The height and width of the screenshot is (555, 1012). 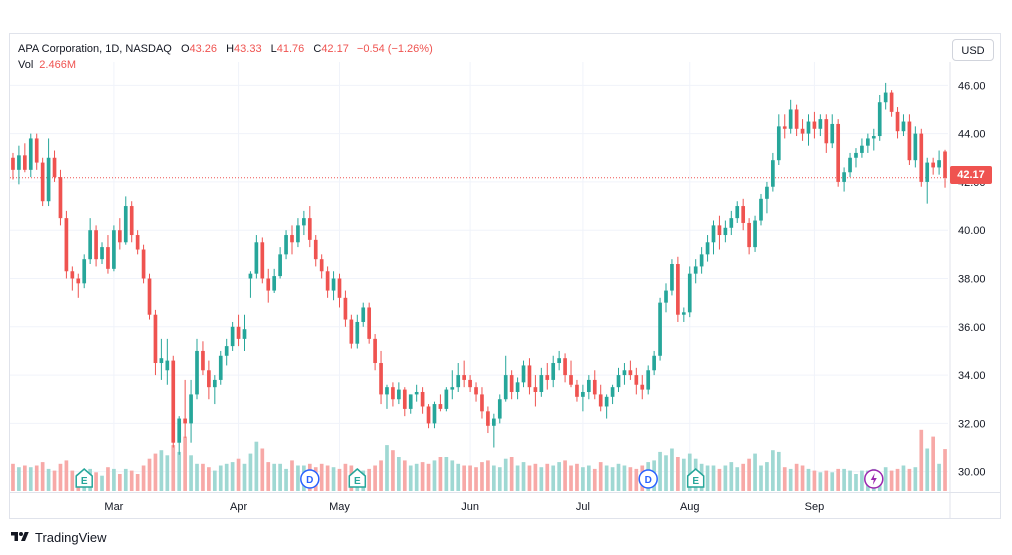 I want to click on high-label: H, so click(x=230, y=49).